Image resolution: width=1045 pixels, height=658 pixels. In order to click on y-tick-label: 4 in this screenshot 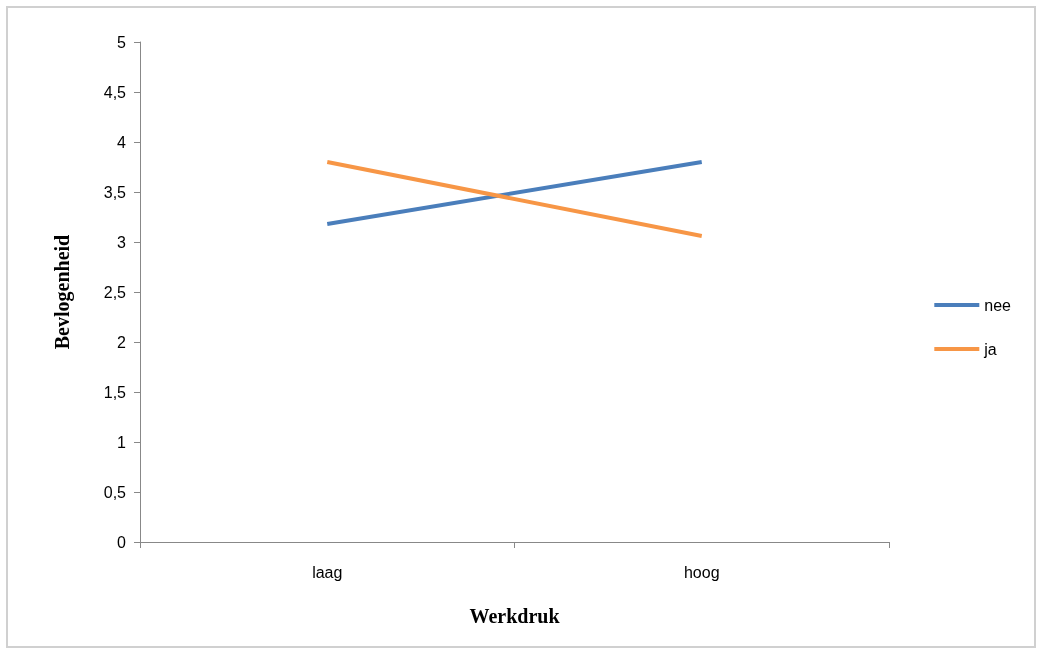, I will do `click(122, 142)`.